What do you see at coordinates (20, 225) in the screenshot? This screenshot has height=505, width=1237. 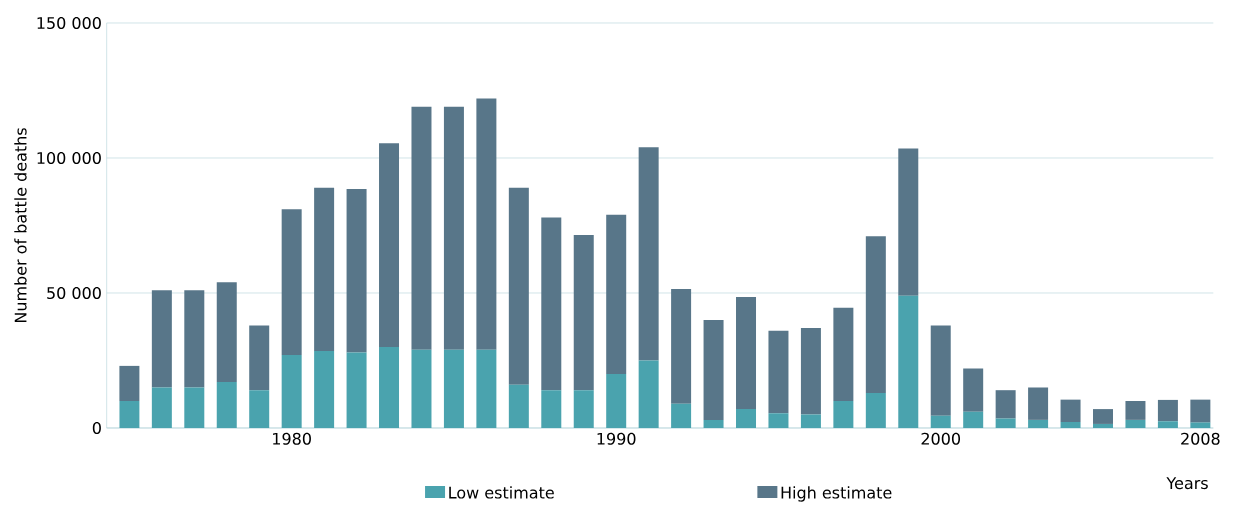 I see `y-axis-title: Number of battle deaths` at bounding box center [20, 225].